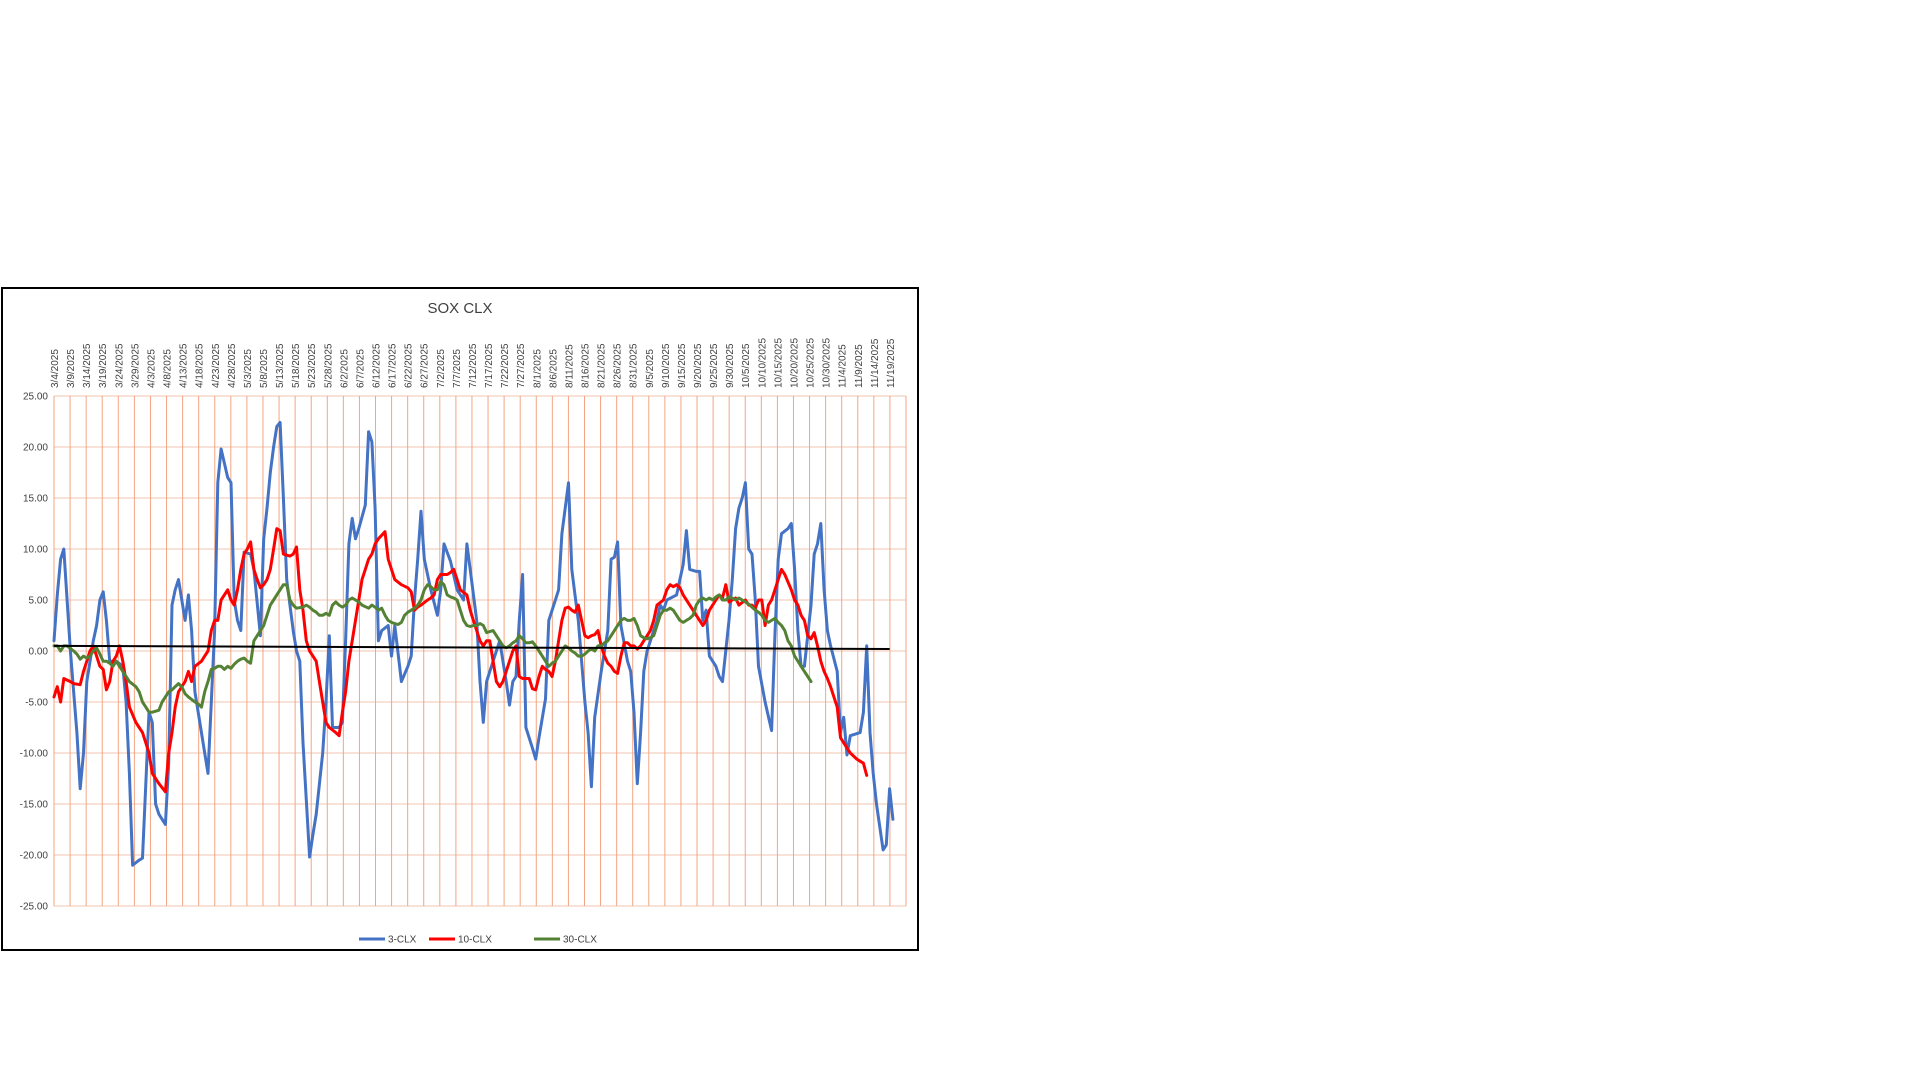 The height and width of the screenshot is (1080, 1920). I want to click on x-tick-label: 3/19/2025, so click(103, 365).